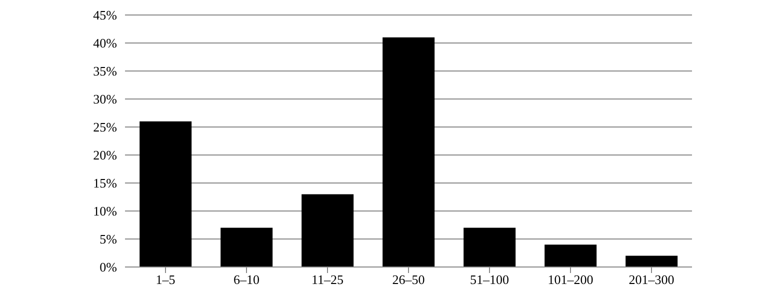  Describe the element at coordinates (247, 280) in the screenshot. I see `x-tick-label: 6–10` at that location.